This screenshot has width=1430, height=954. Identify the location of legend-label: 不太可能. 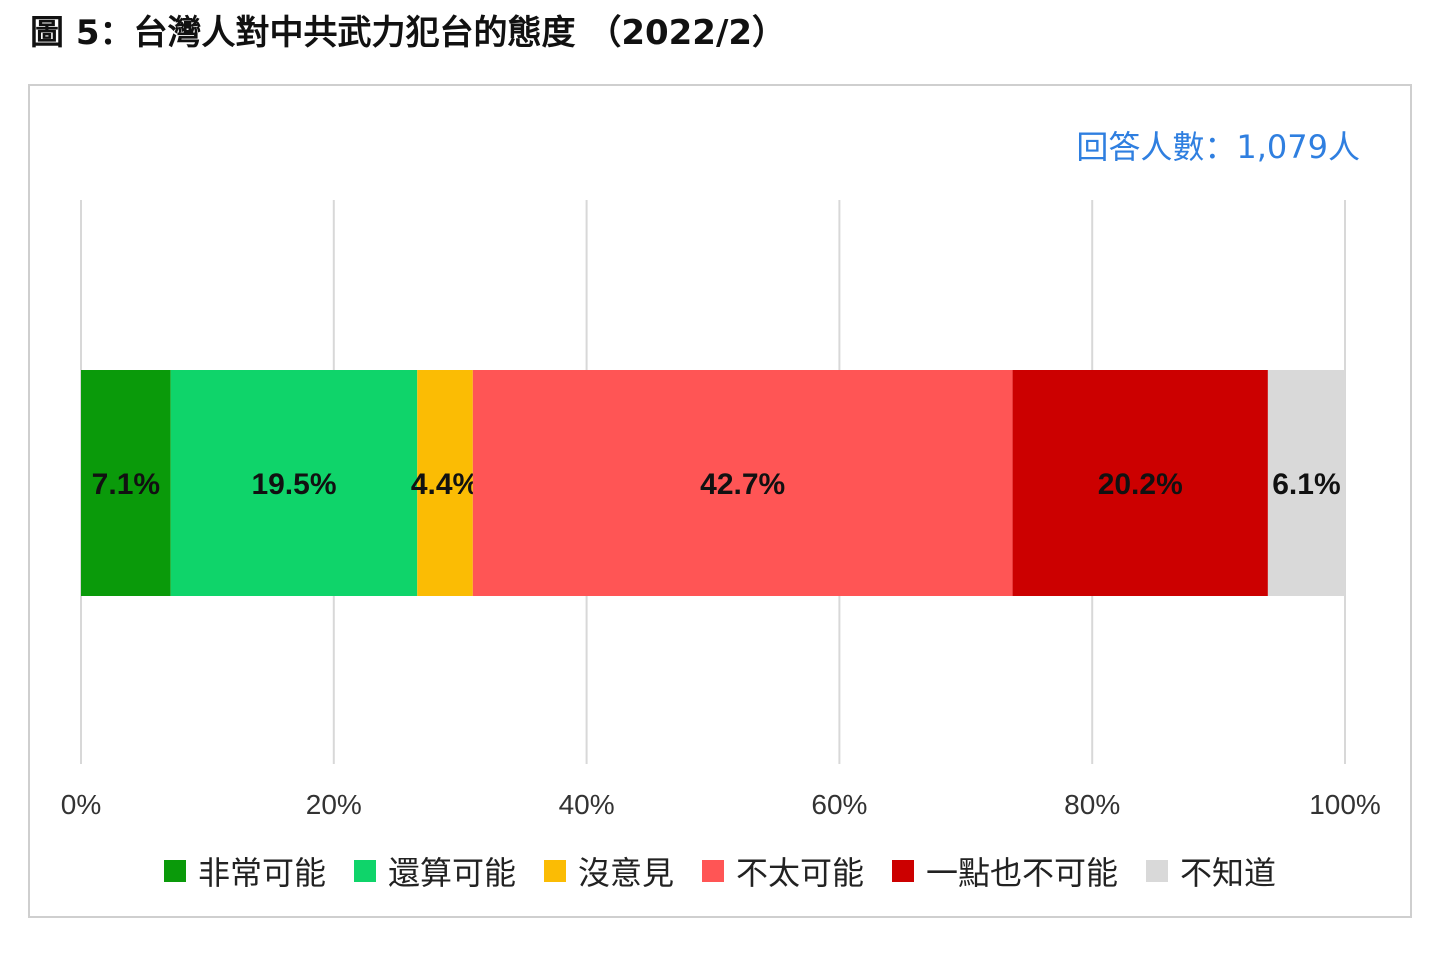
(800, 873).